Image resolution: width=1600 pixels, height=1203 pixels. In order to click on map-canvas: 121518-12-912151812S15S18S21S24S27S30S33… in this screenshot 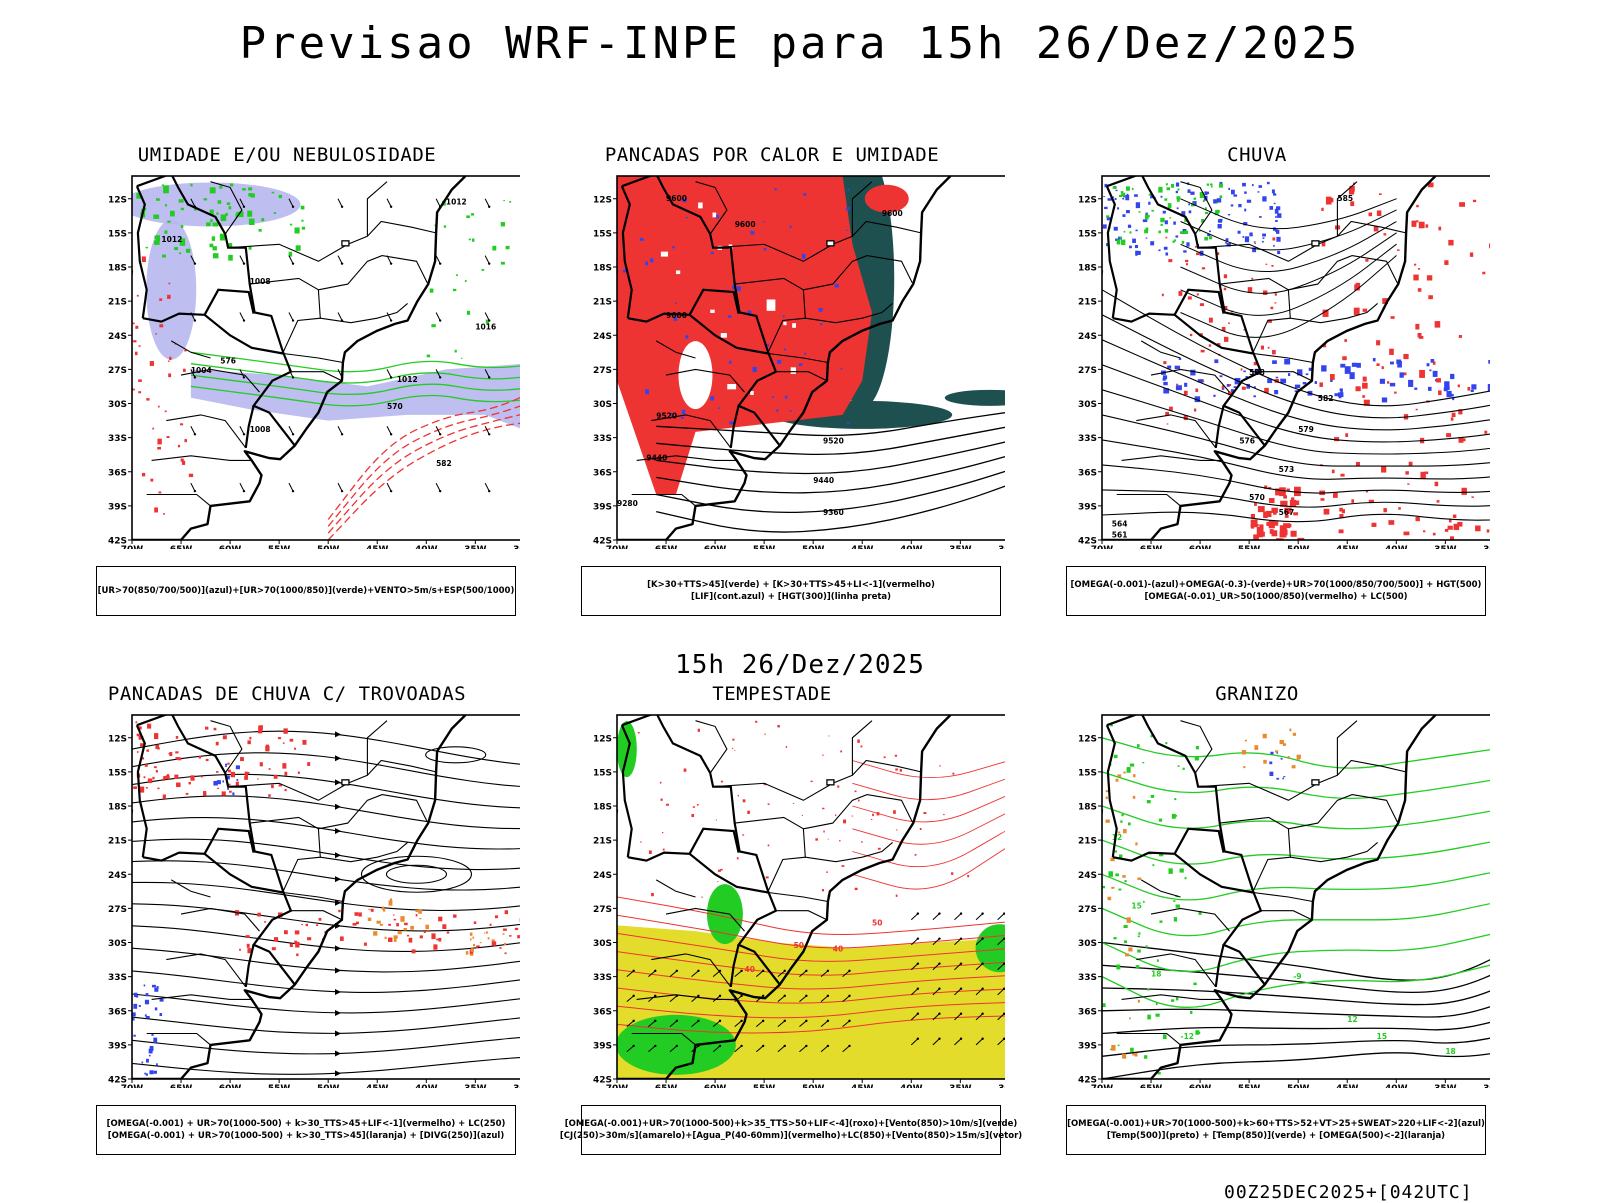, I will do `click(1278, 900)`.